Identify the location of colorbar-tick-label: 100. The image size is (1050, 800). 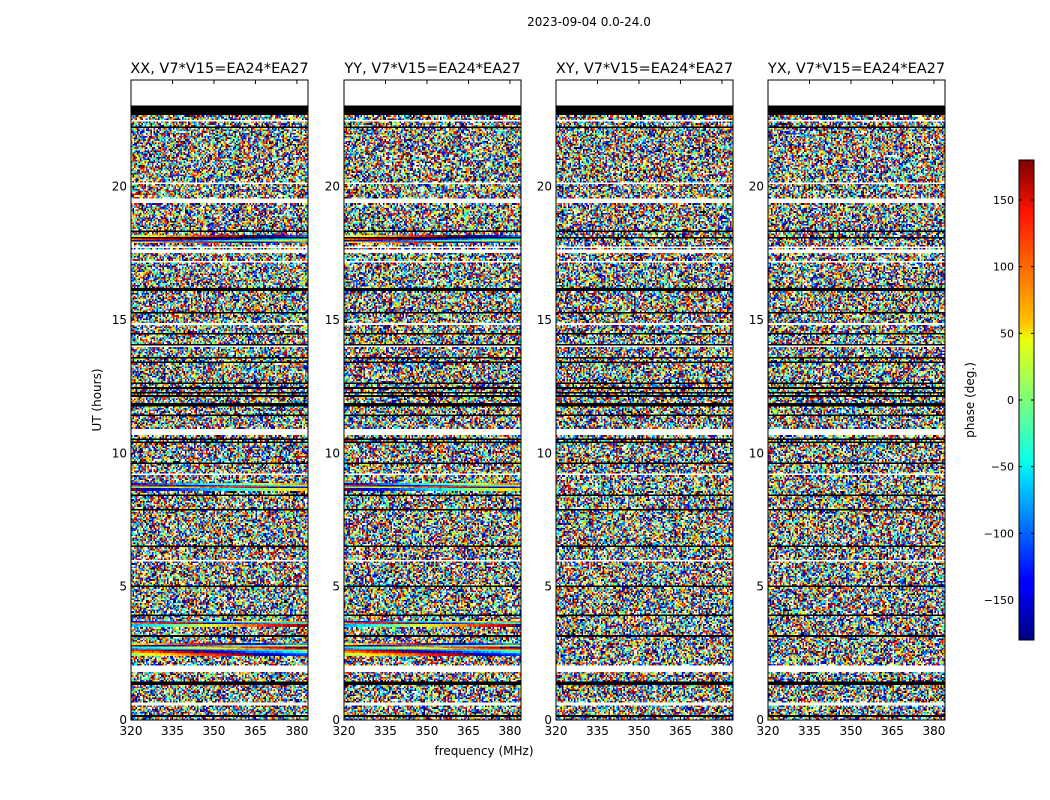
(1003, 267).